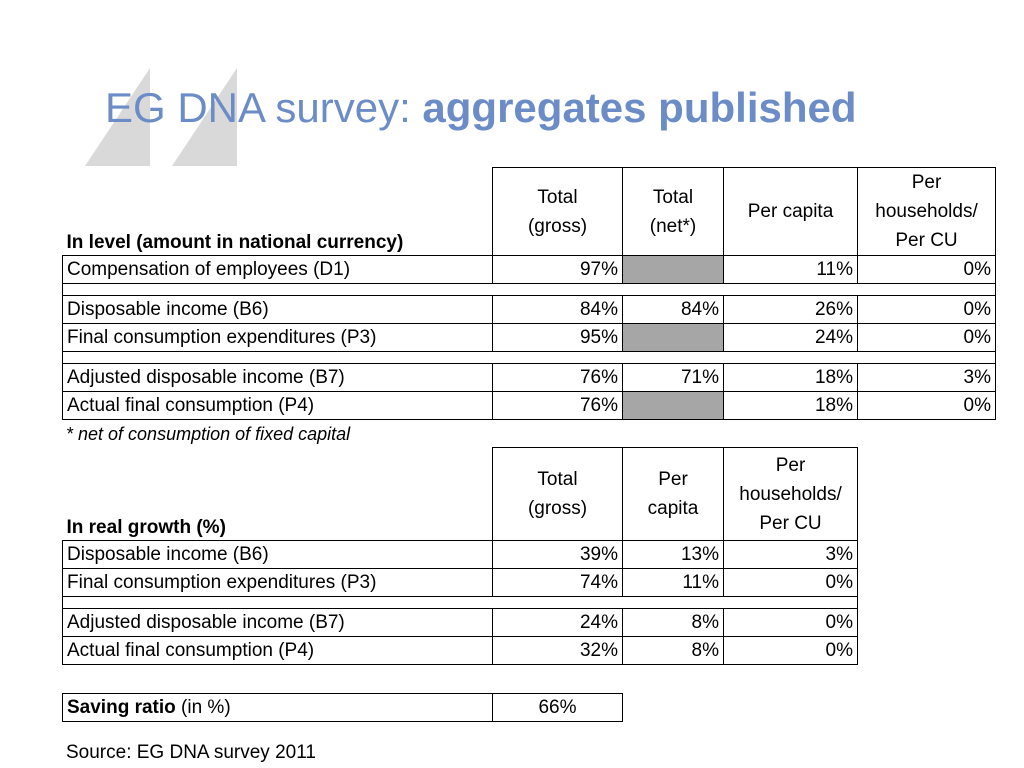 The width and height of the screenshot is (1024, 768). What do you see at coordinates (208, 434) in the screenshot?
I see `footnote: * net of consumption of fixed capital` at bounding box center [208, 434].